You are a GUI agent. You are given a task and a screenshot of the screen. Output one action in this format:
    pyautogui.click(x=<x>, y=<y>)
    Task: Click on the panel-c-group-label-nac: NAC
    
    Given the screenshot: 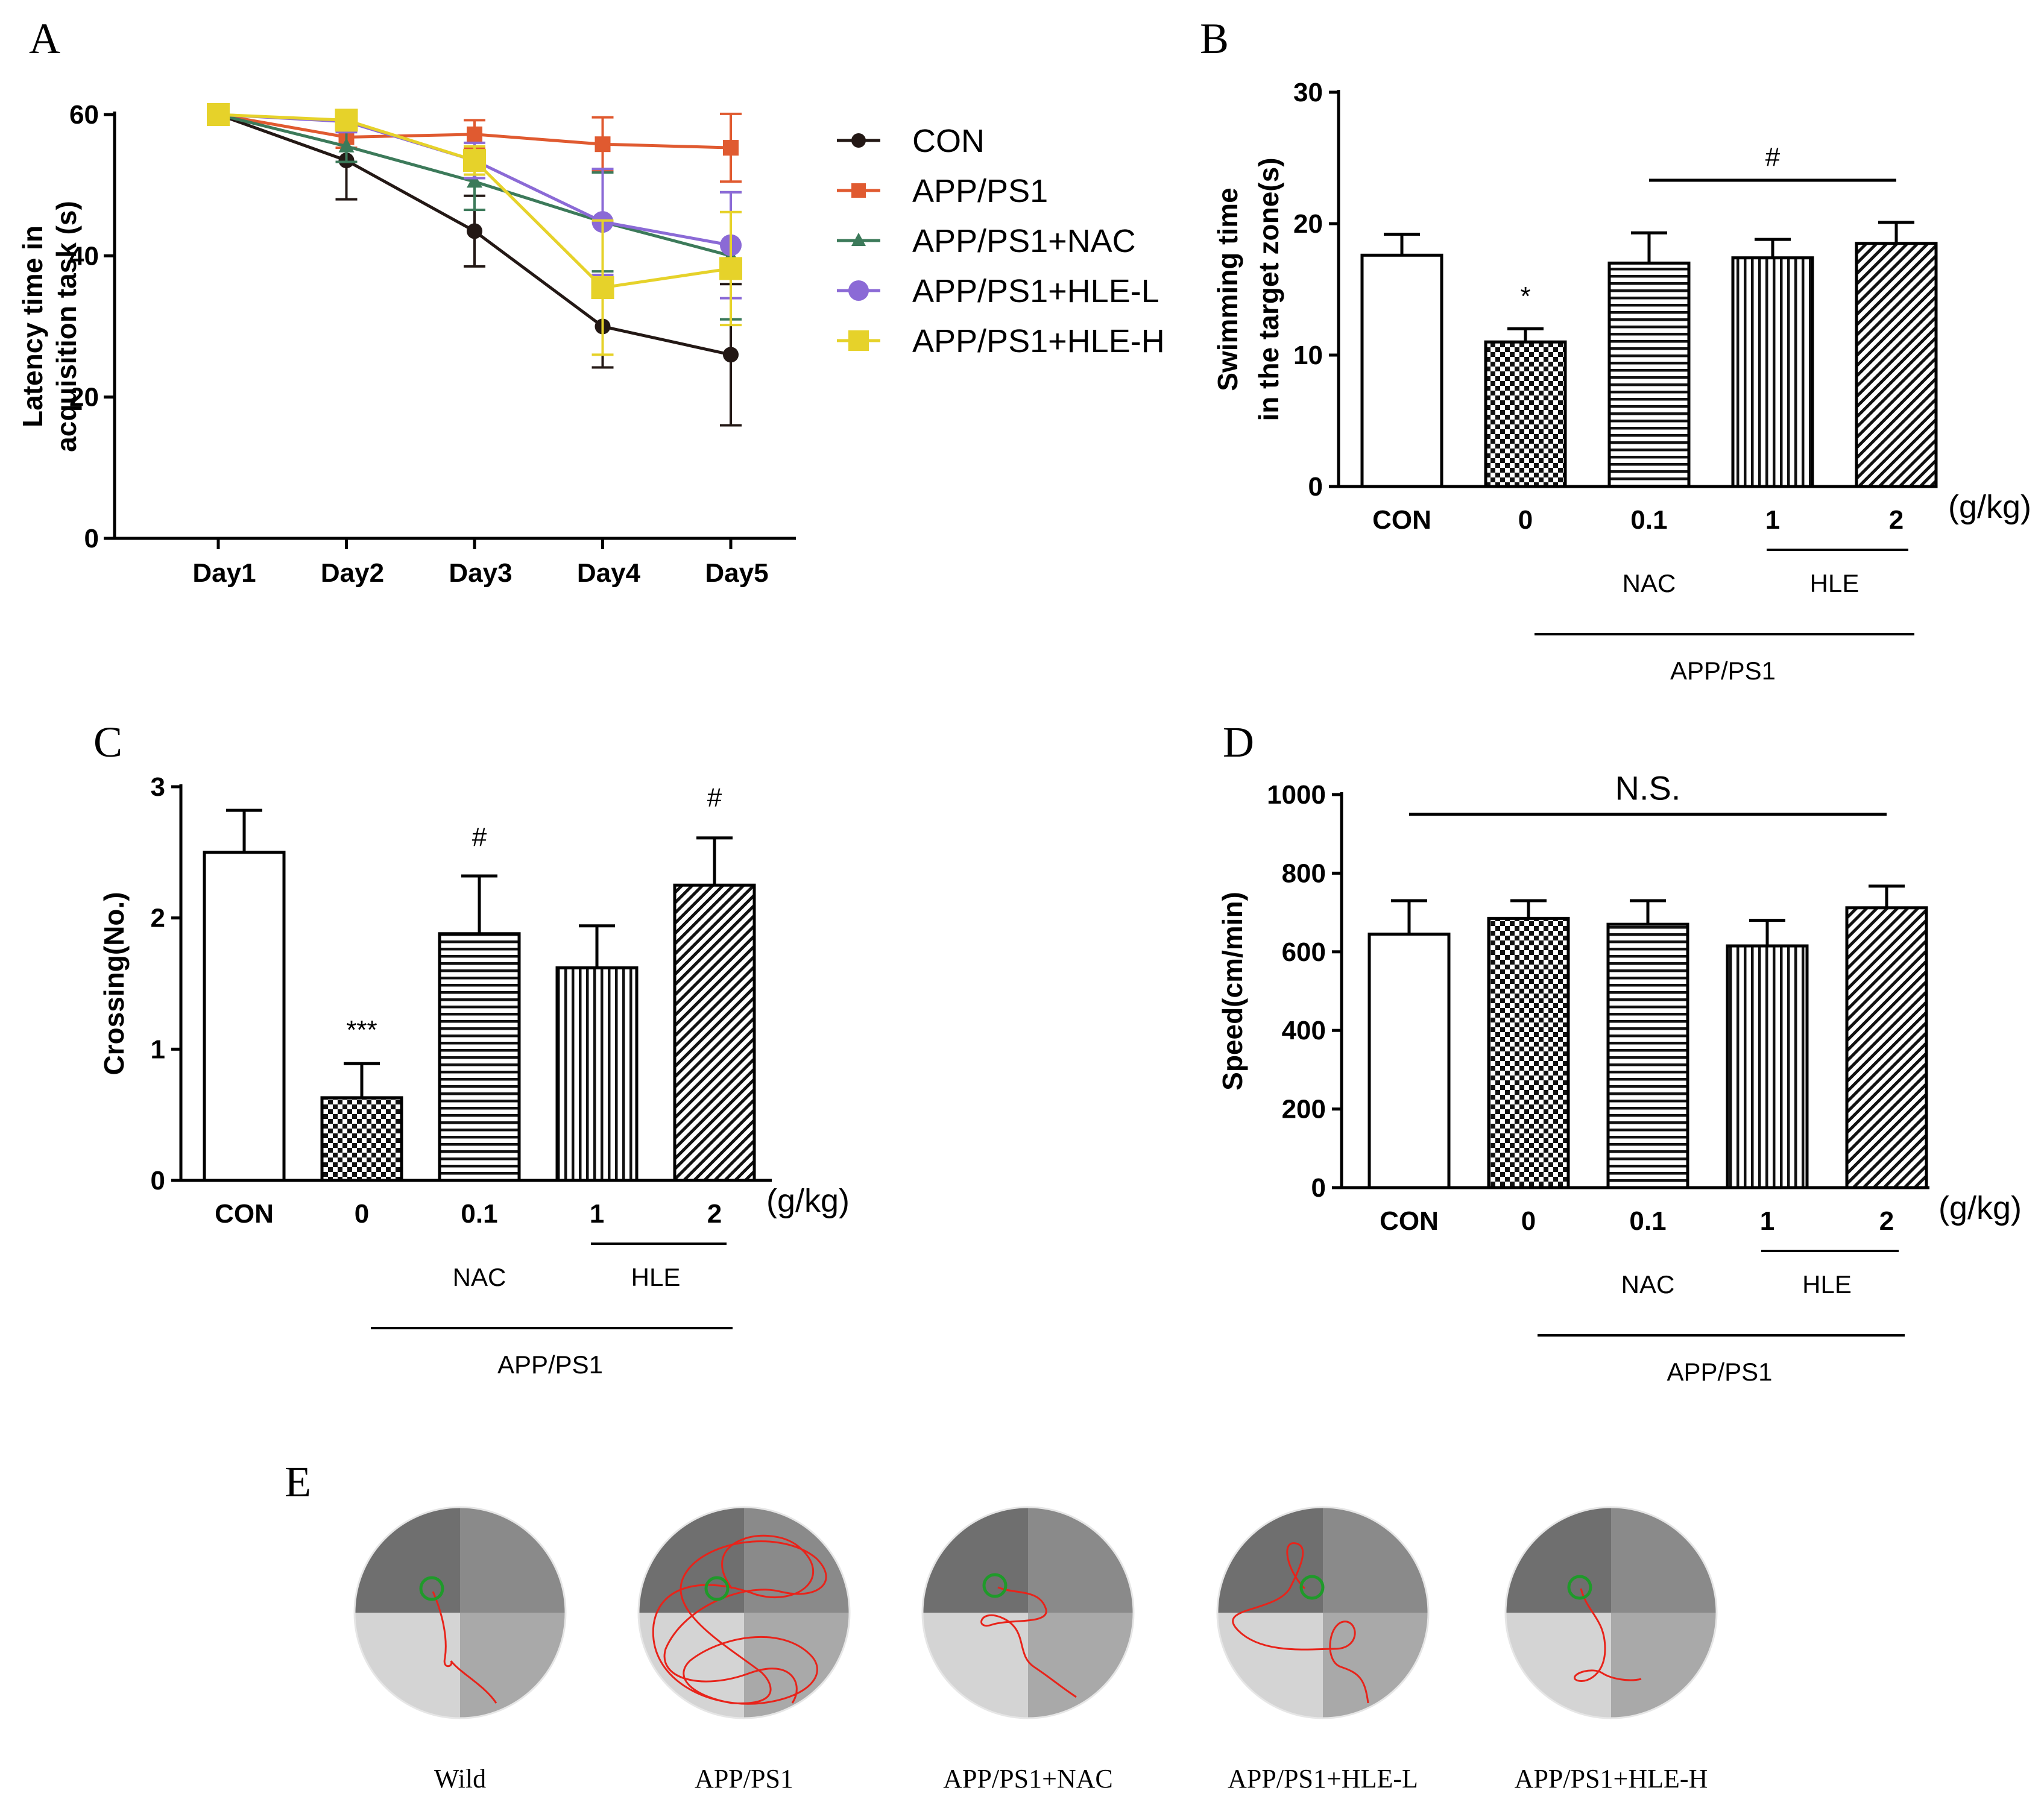 What is the action you would take?
    pyautogui.click(x=479, y=1277)
    